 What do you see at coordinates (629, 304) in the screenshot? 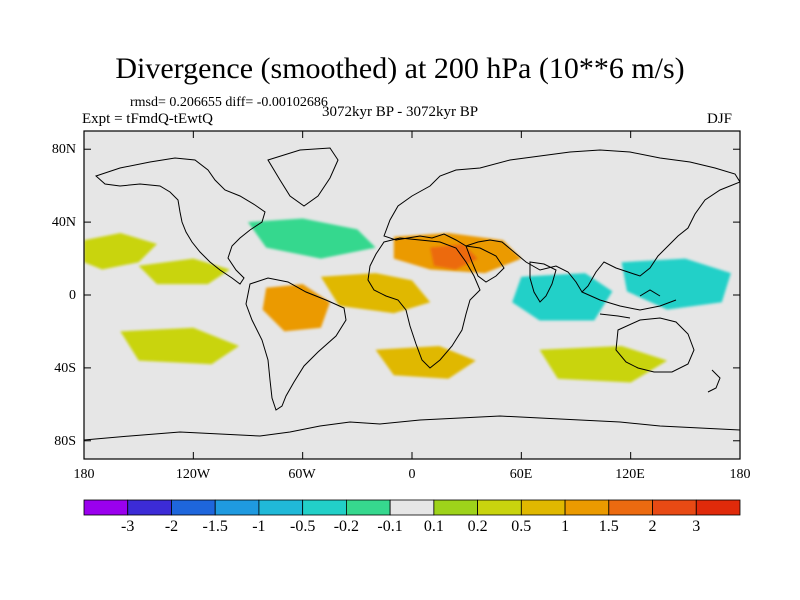
I see `maritime-continent-coast` at bounding box center [629, 304].